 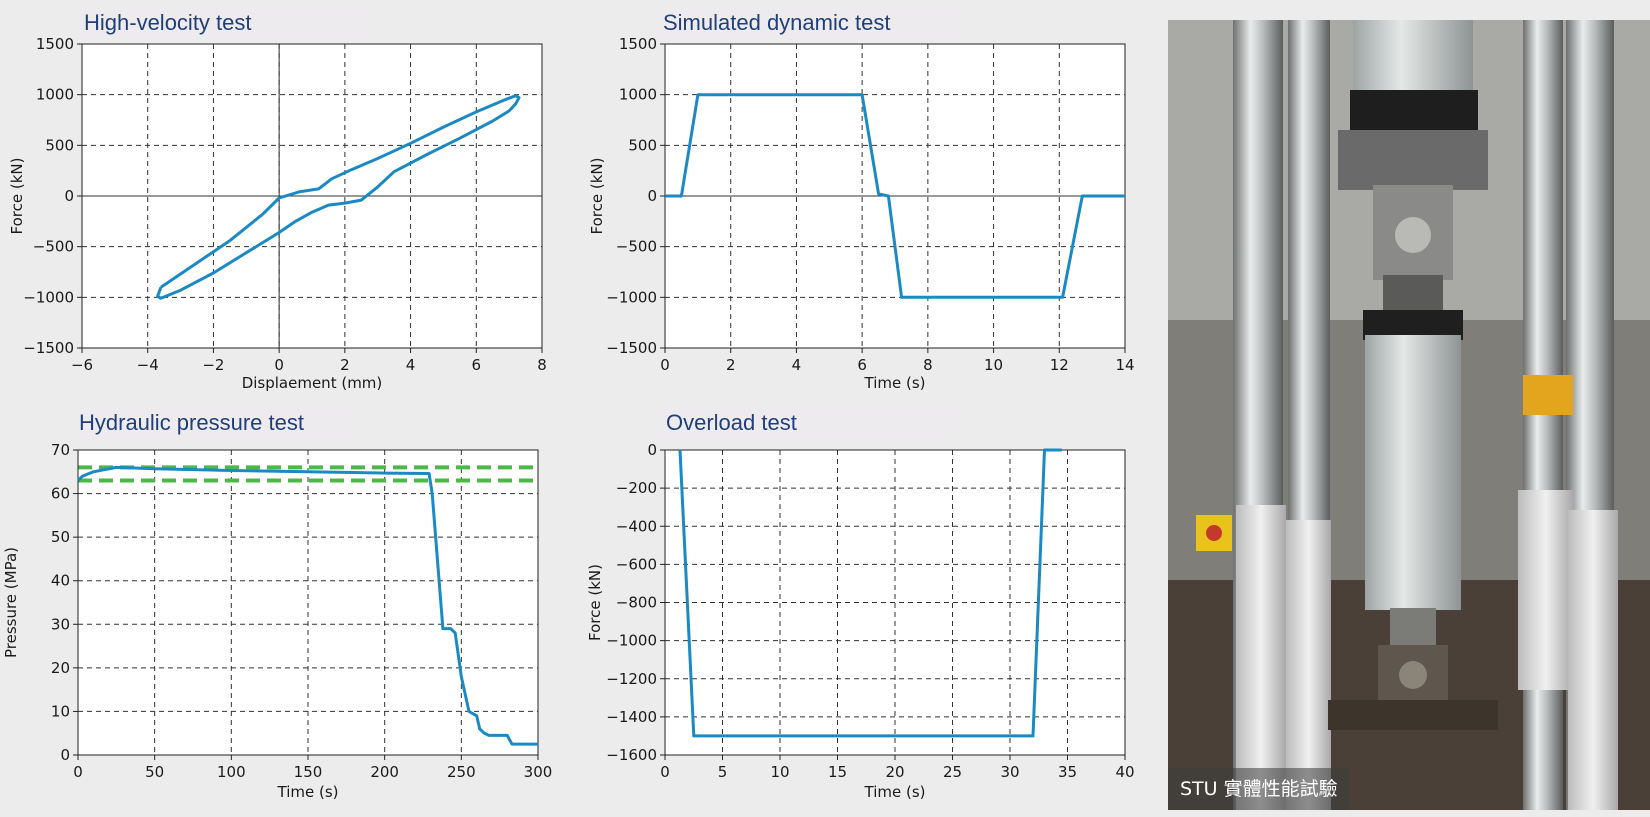 What do you see at coordinates (1059, 365) in the screenshot?
I see `x-tick-label: 12` at bounding box center [1059, 365].